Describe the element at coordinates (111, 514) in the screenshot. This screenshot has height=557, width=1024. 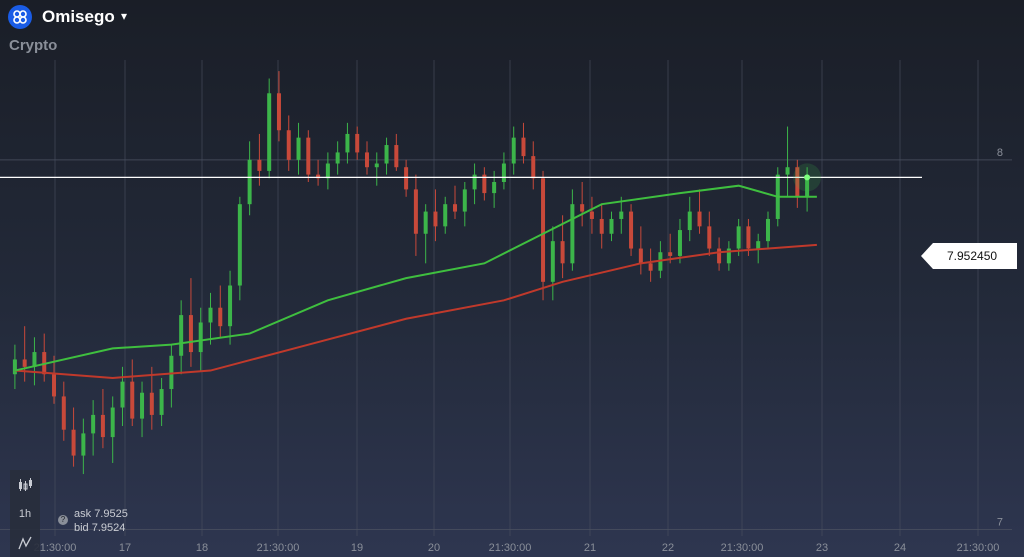
I see `ask-value: 7.9525` at that location.